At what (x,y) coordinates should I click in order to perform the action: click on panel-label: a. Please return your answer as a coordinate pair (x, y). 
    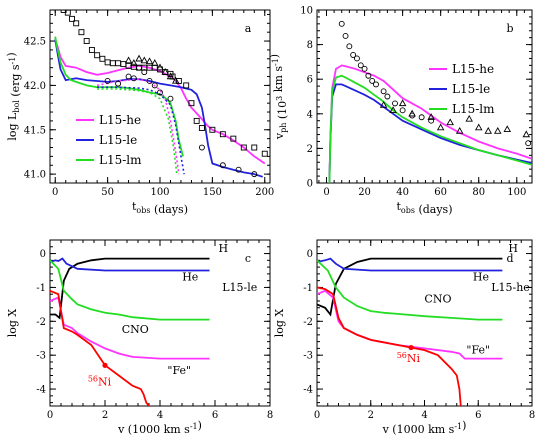
    Looking at the image, I should click on (248, 28).